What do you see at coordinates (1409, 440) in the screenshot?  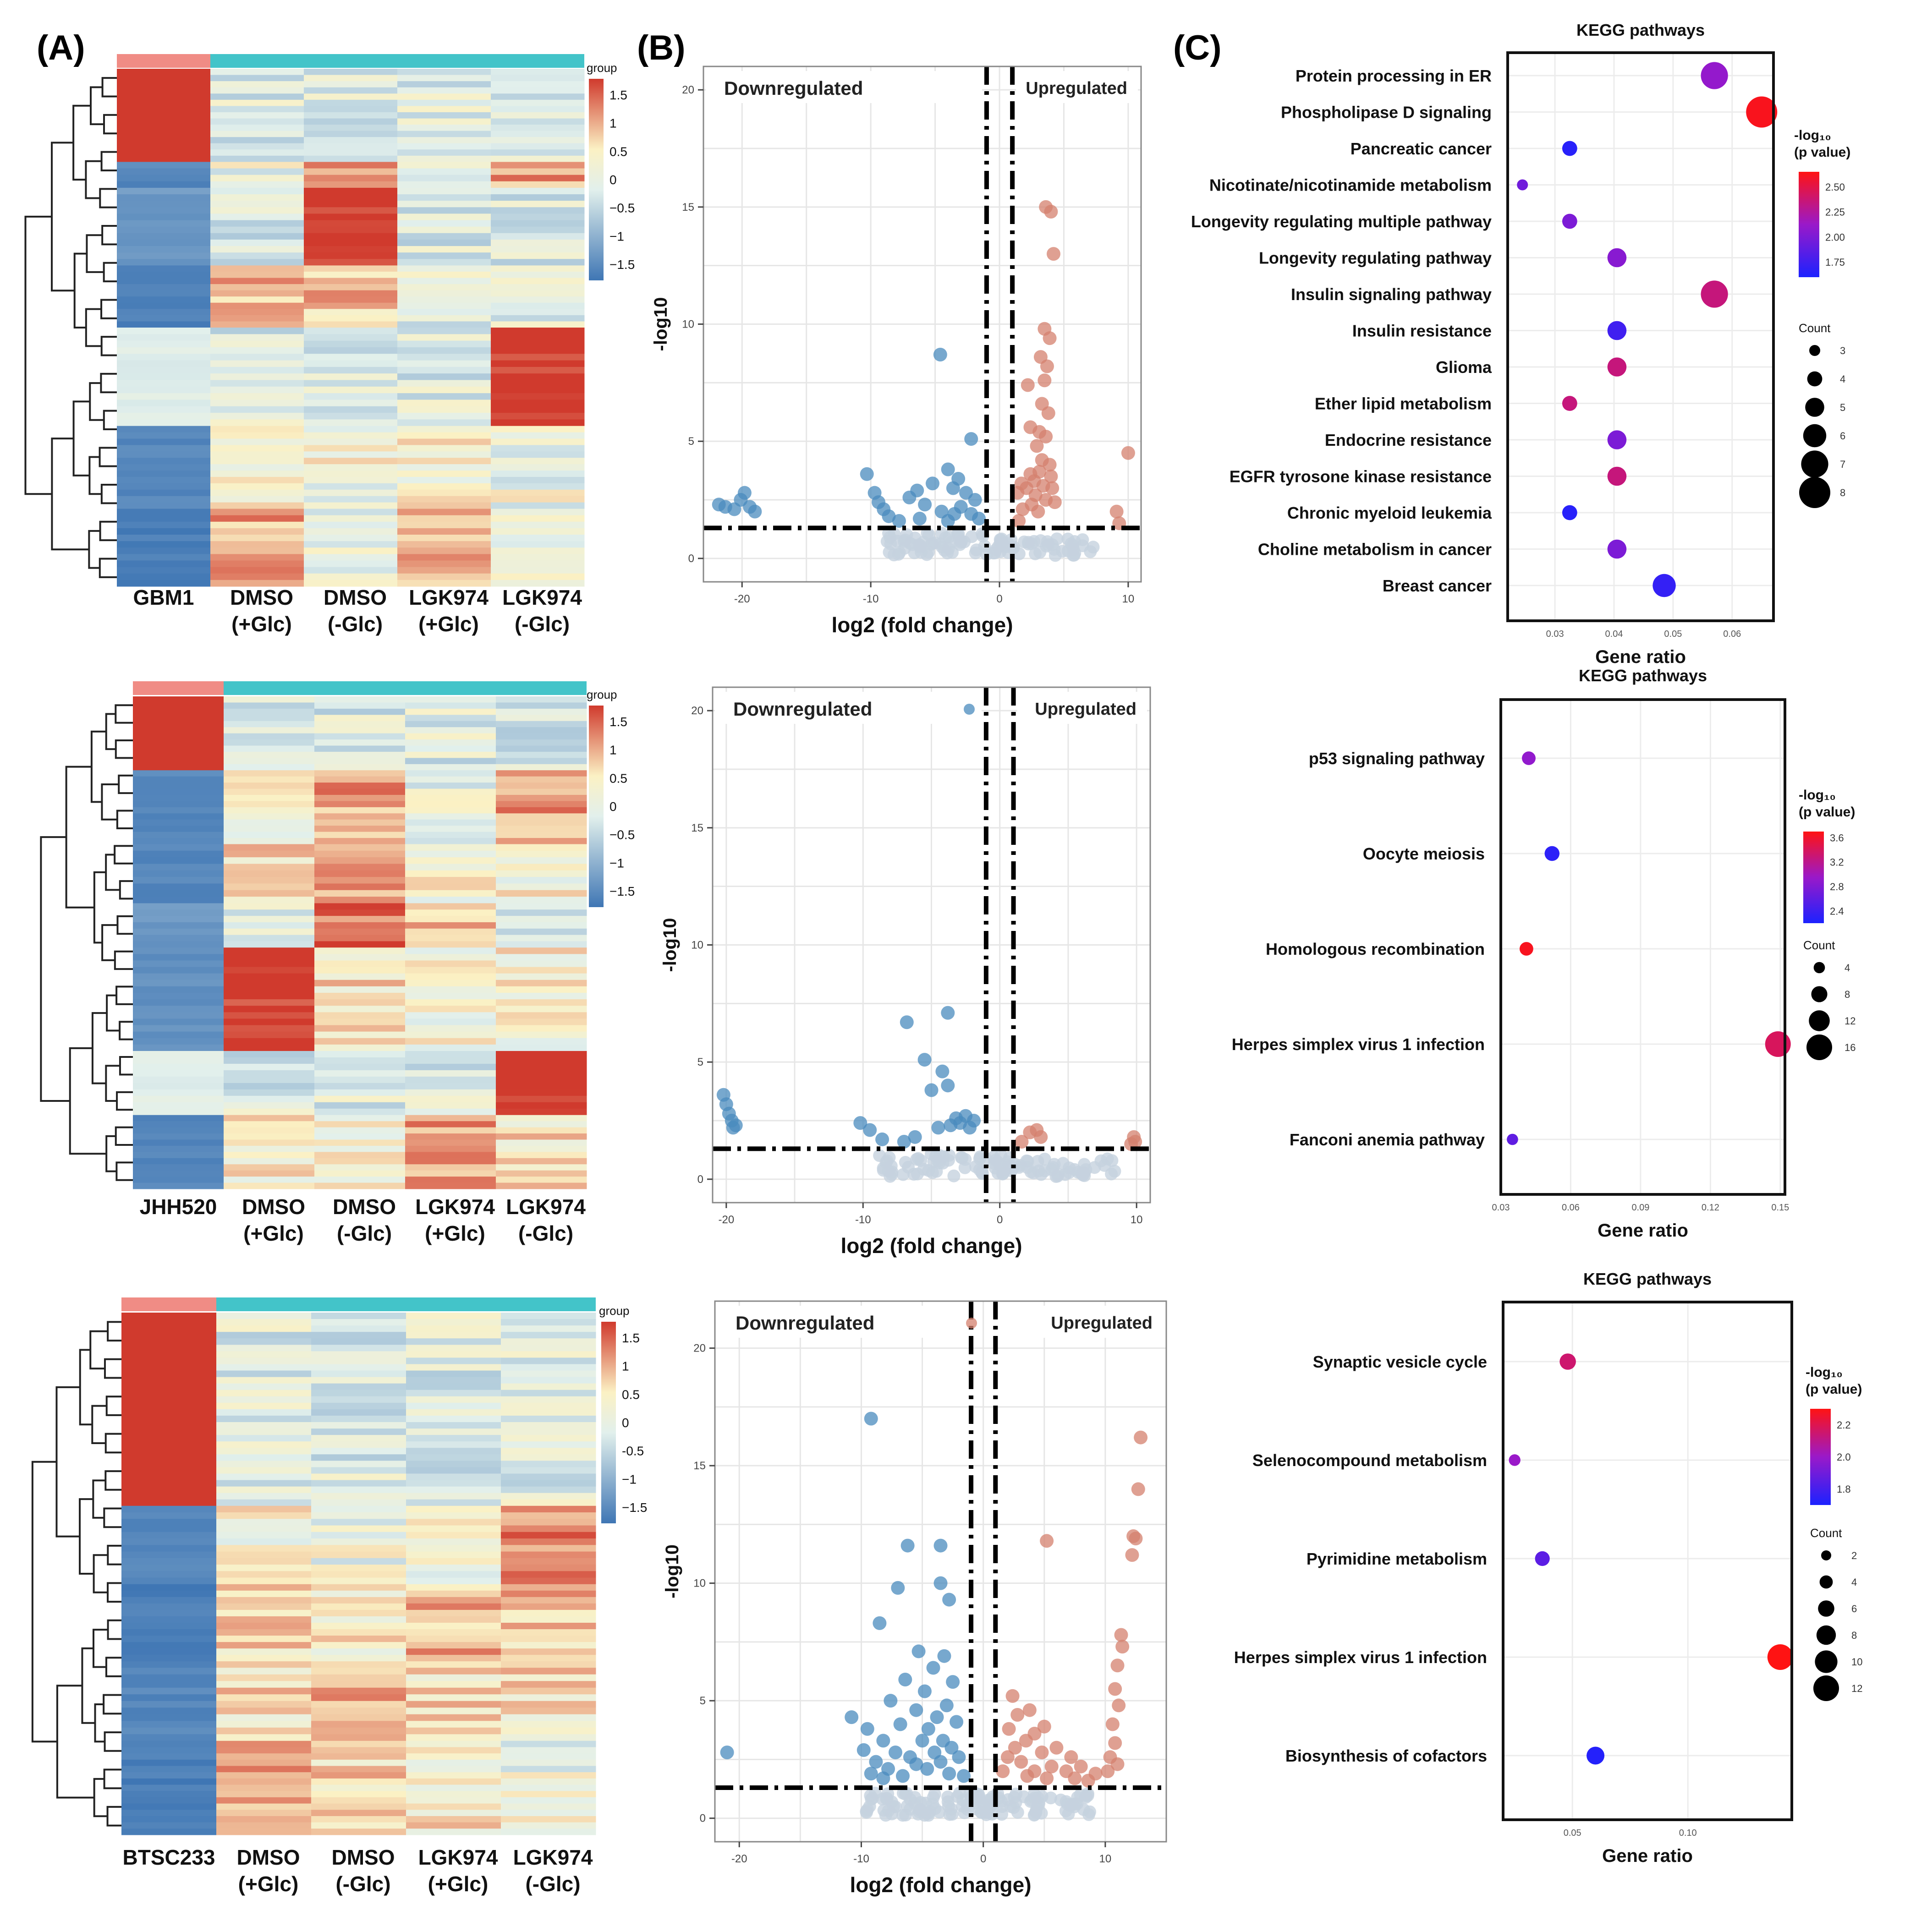 I see `kegg-pathway-label: Endocrine resistance` at bounding box center [1409, 440].